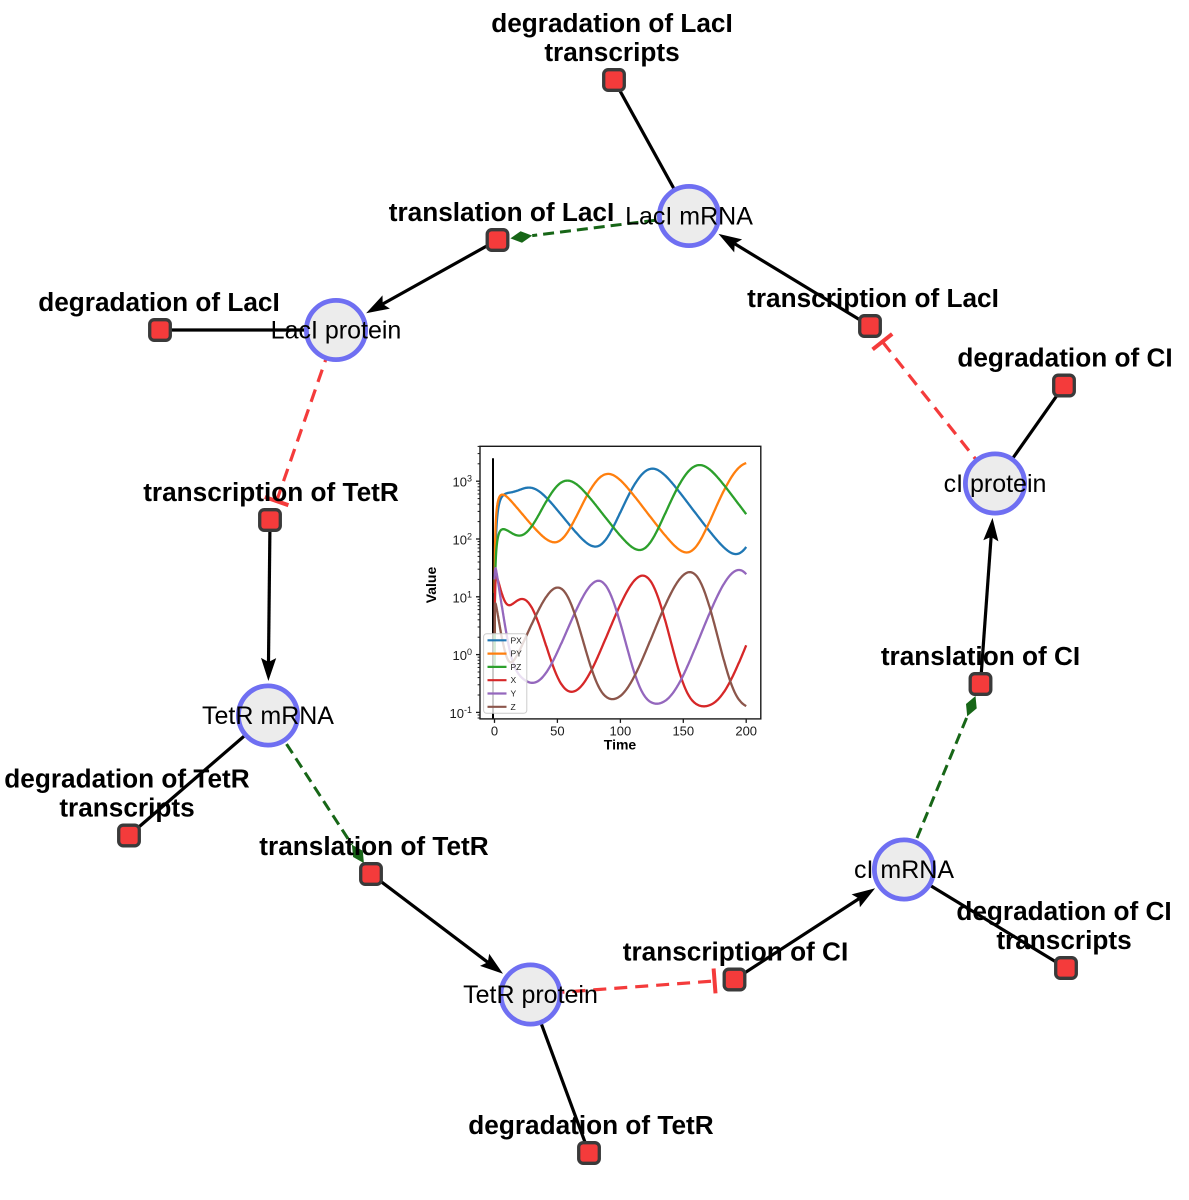  What do you see at coordinates (494, 730) in the screenshot?
I see `svg-text: 0` at bounding box center [494, 730].